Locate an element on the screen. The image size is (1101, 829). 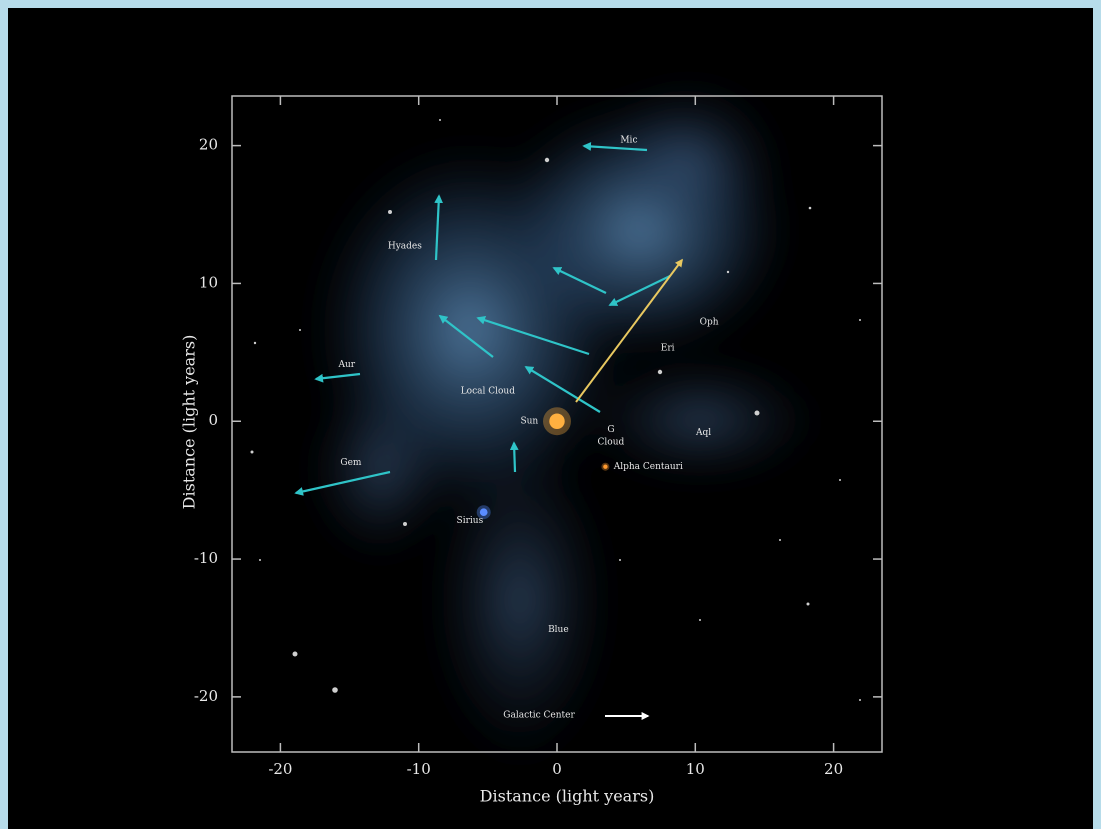
x-axis-title: Distance (light years) is located at coordinates (567, 796).